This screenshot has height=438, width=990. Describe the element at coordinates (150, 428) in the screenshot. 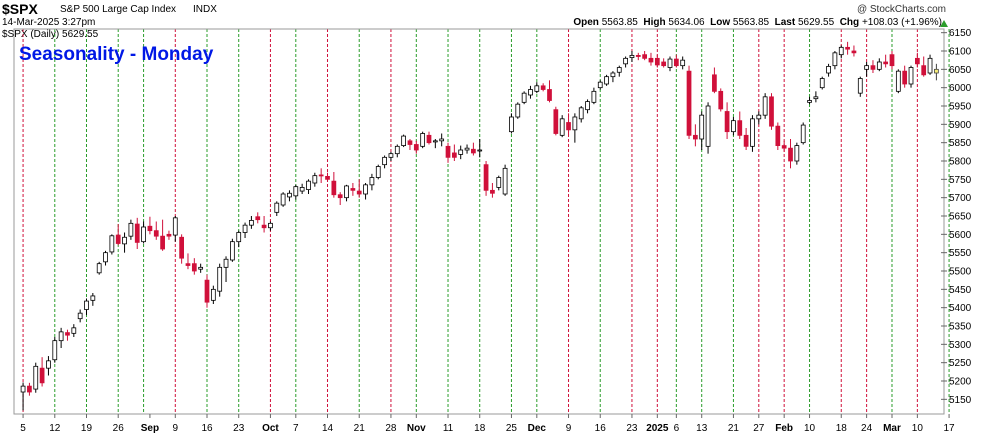

I see `x-tick-label: Sep` at that location.